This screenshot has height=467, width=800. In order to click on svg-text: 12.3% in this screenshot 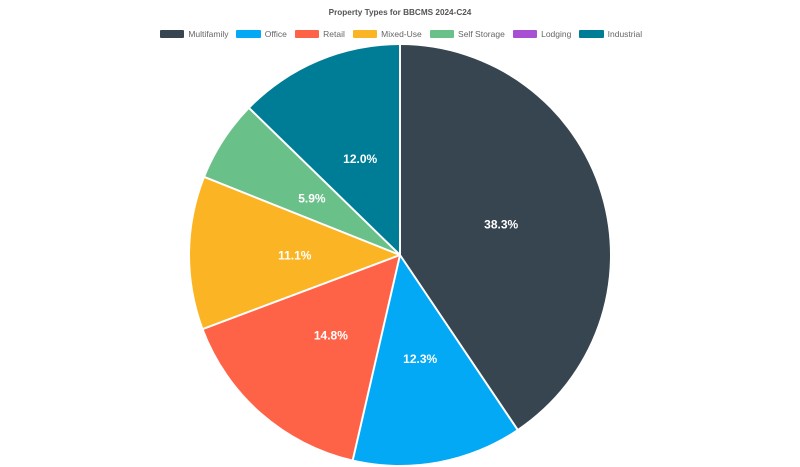, I will do `click(420, 359)`.